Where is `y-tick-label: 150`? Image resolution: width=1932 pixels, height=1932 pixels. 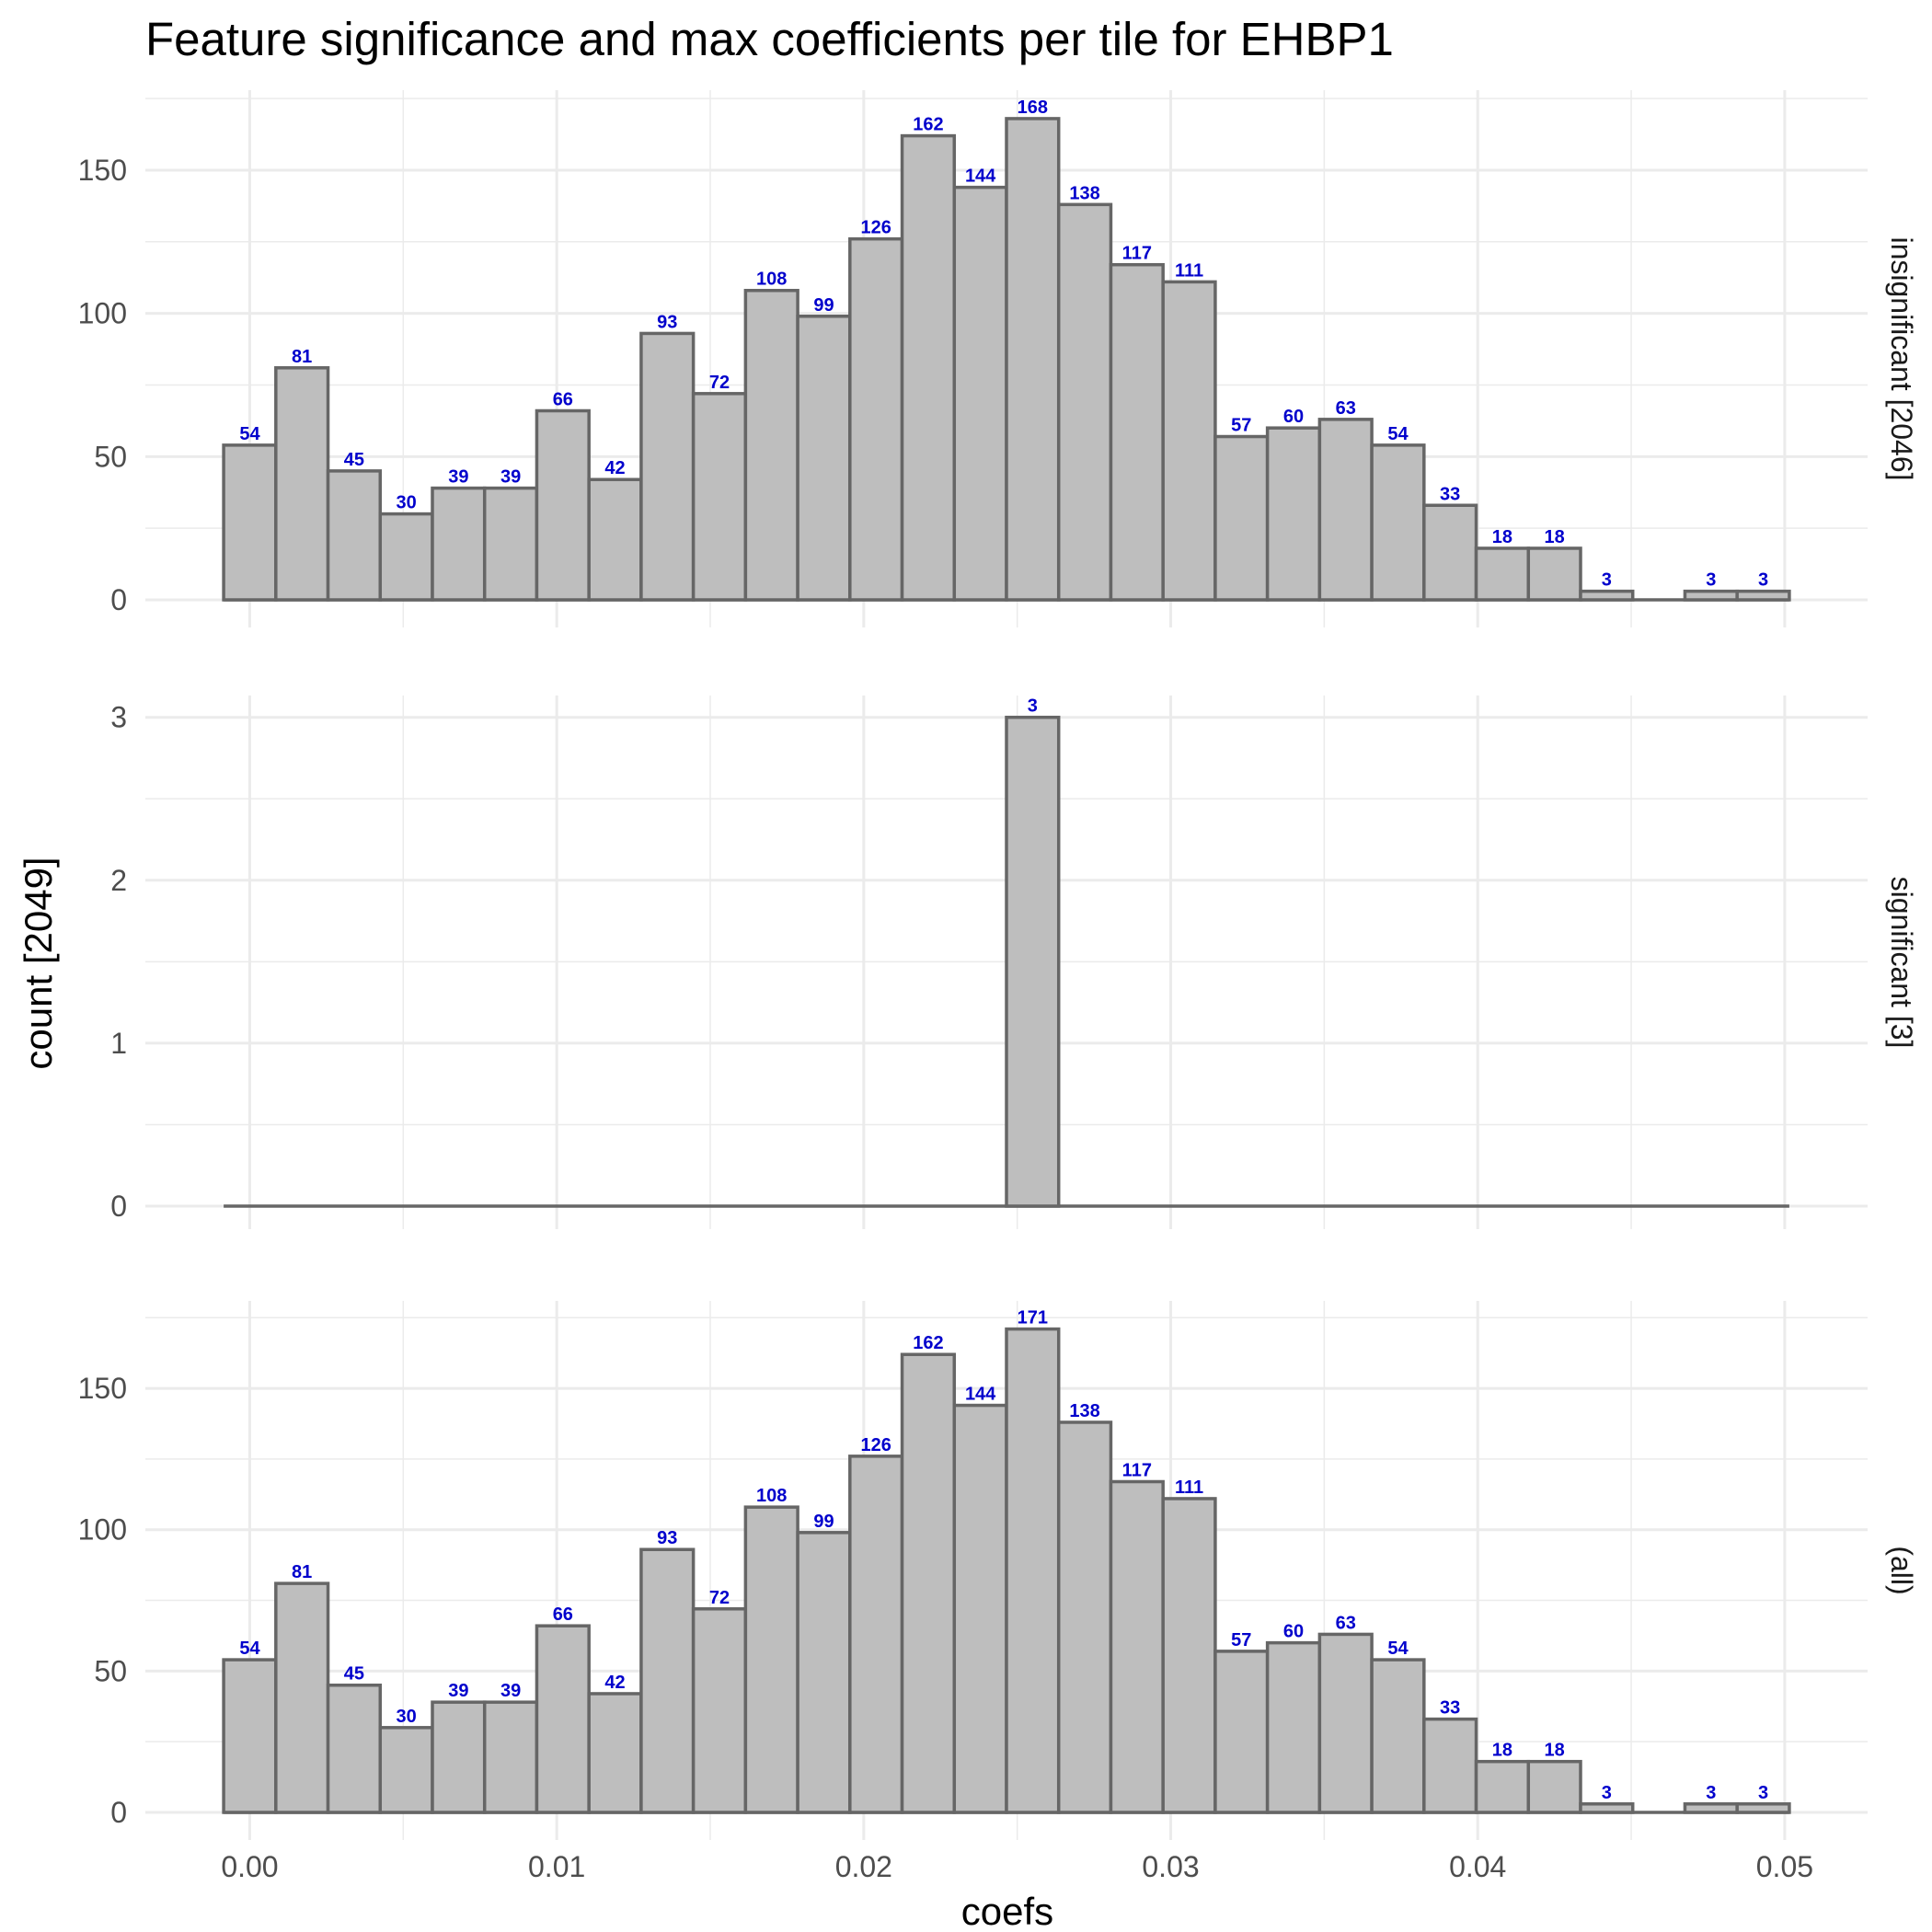 y-tick-label: 150 is located at coordinates (102, 170).